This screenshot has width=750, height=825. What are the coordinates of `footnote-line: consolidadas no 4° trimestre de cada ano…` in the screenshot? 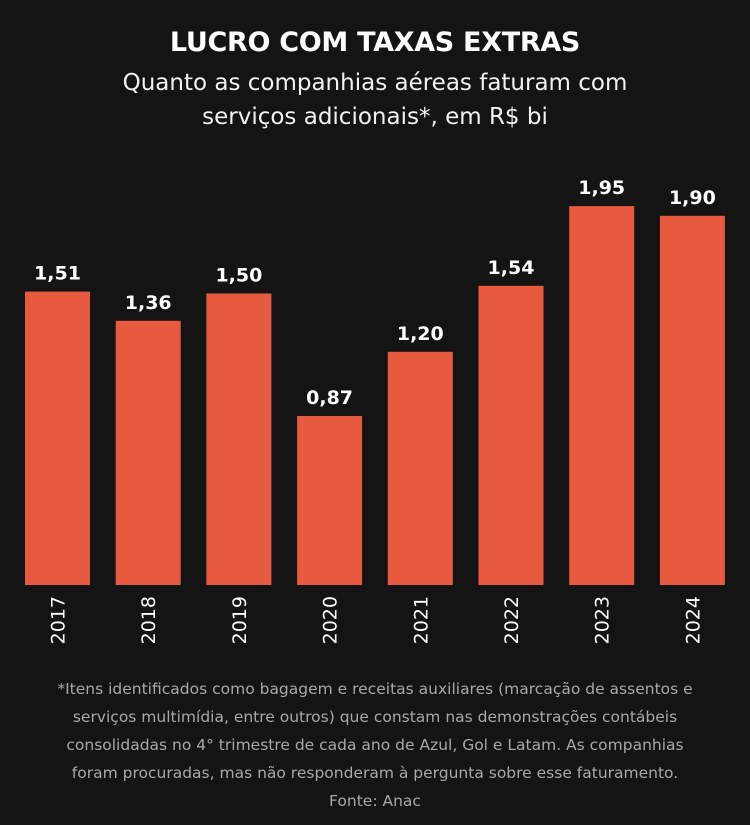 It's located at (375, 745).